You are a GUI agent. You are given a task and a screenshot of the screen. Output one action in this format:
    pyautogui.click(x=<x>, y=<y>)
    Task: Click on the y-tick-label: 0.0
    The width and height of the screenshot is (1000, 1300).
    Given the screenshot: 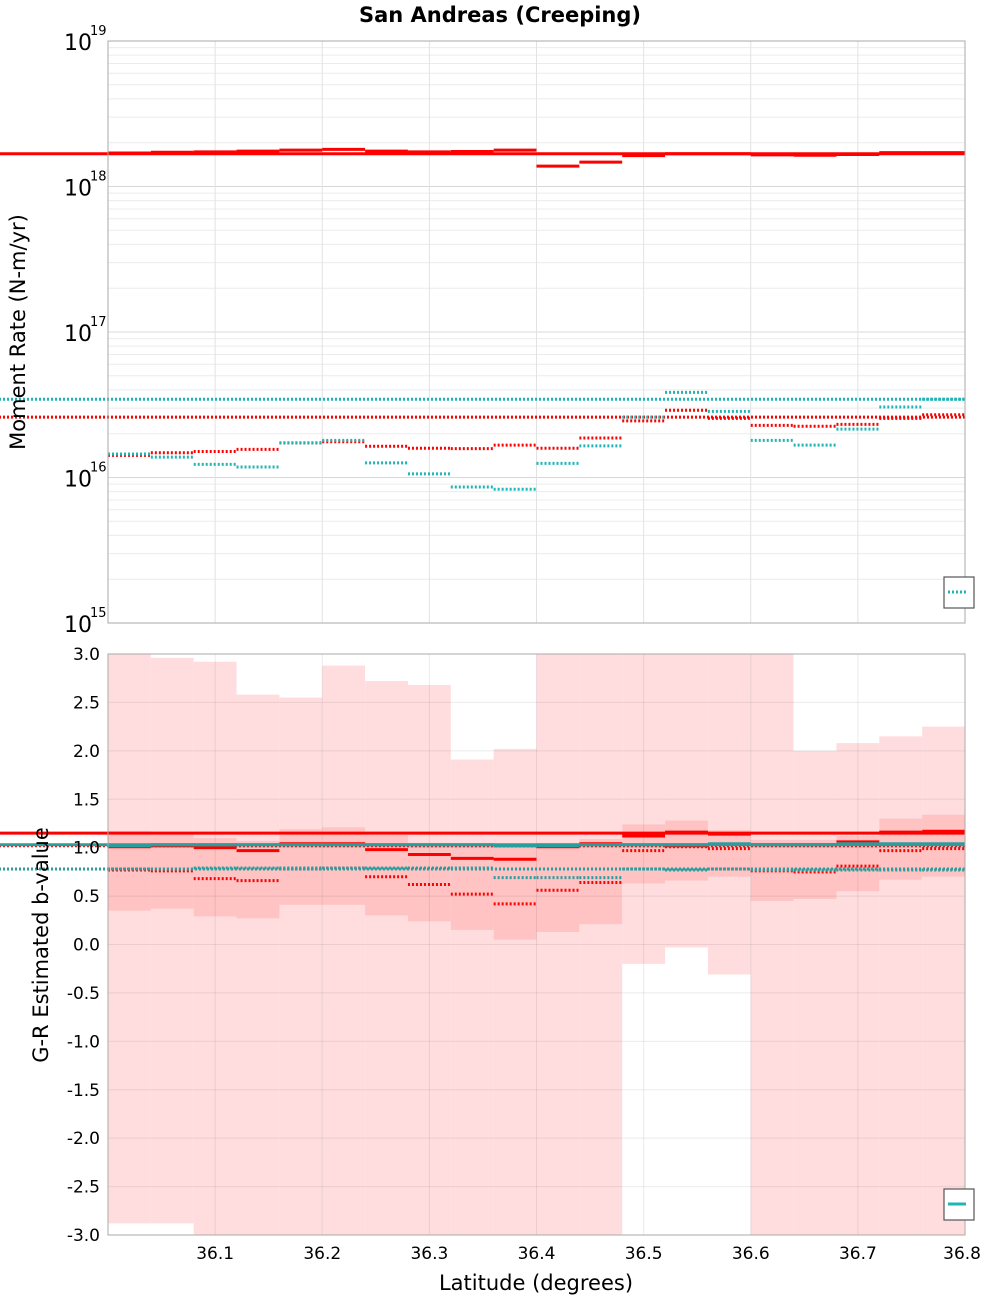 What is the action you would take?
    pyautogui.click(x=86, y=946)
    